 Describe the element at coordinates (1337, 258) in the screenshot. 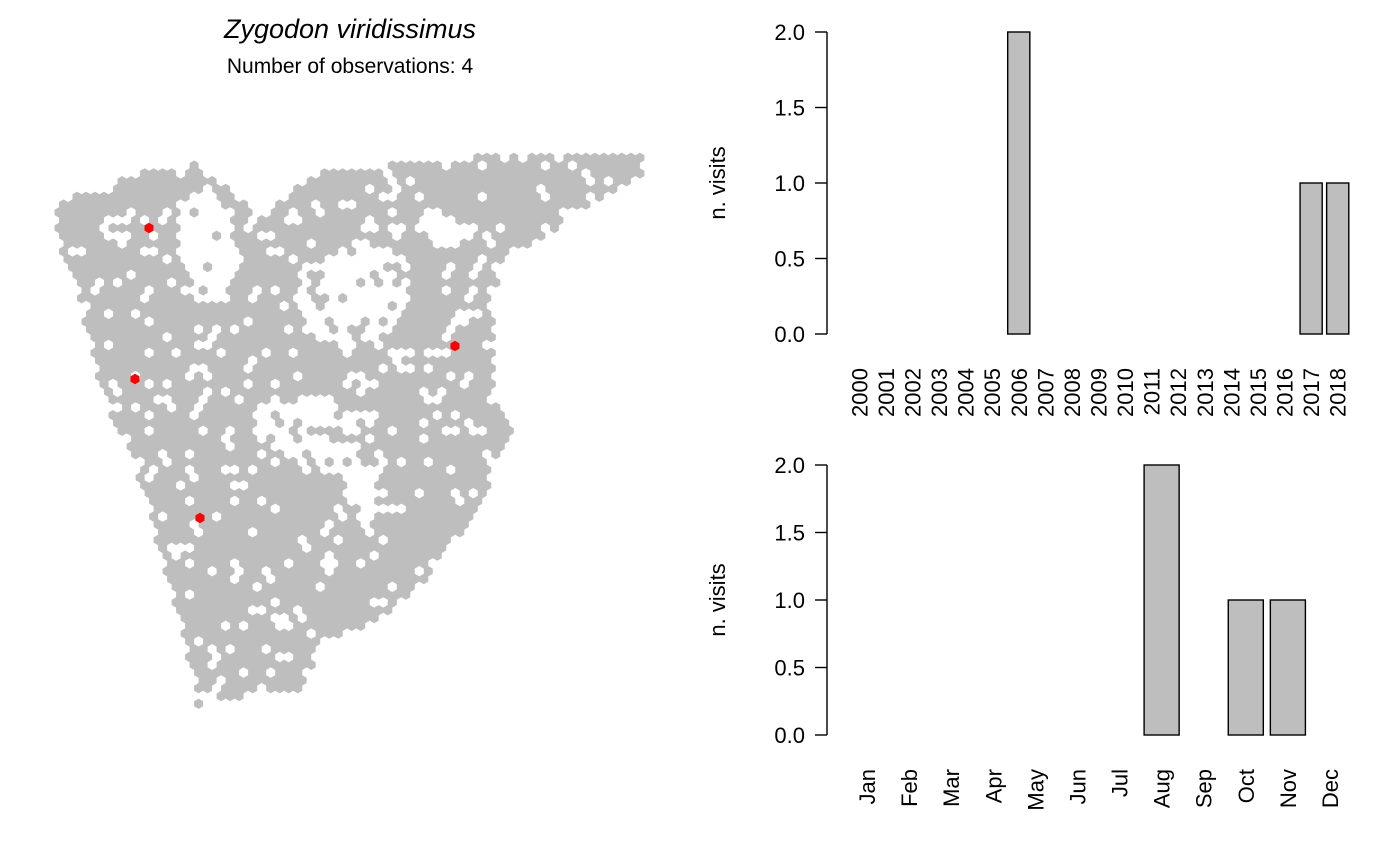

I see `year-bar-2018` at that location.